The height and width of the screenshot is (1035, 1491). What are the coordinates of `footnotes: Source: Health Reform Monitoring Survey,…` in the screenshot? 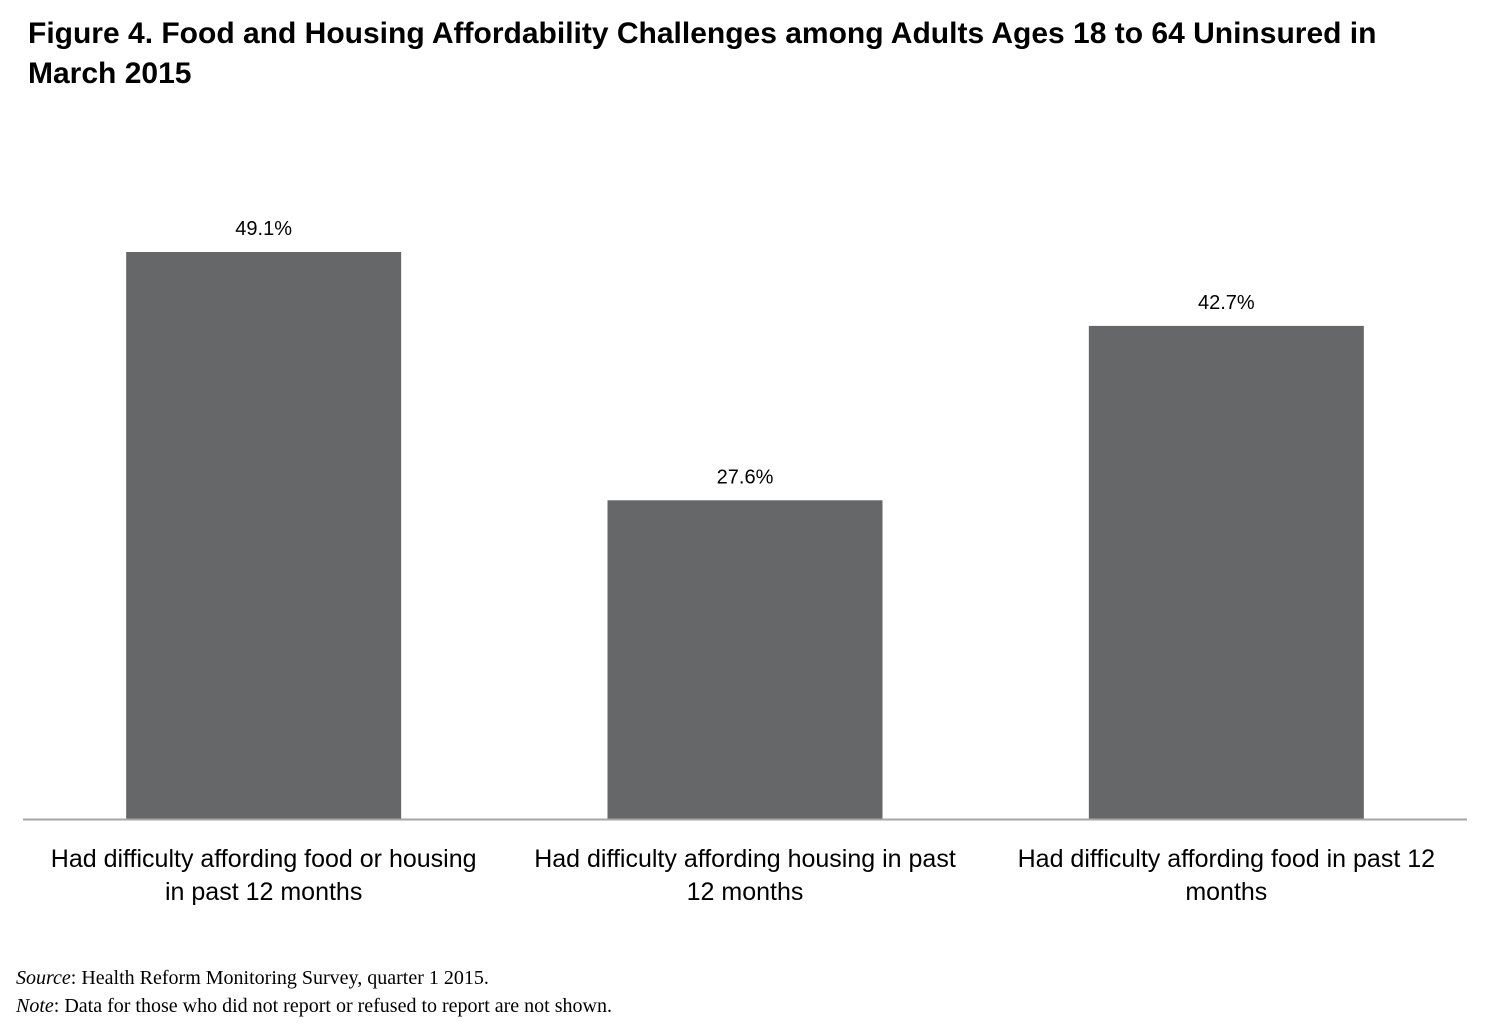 It's located at (314, 992).